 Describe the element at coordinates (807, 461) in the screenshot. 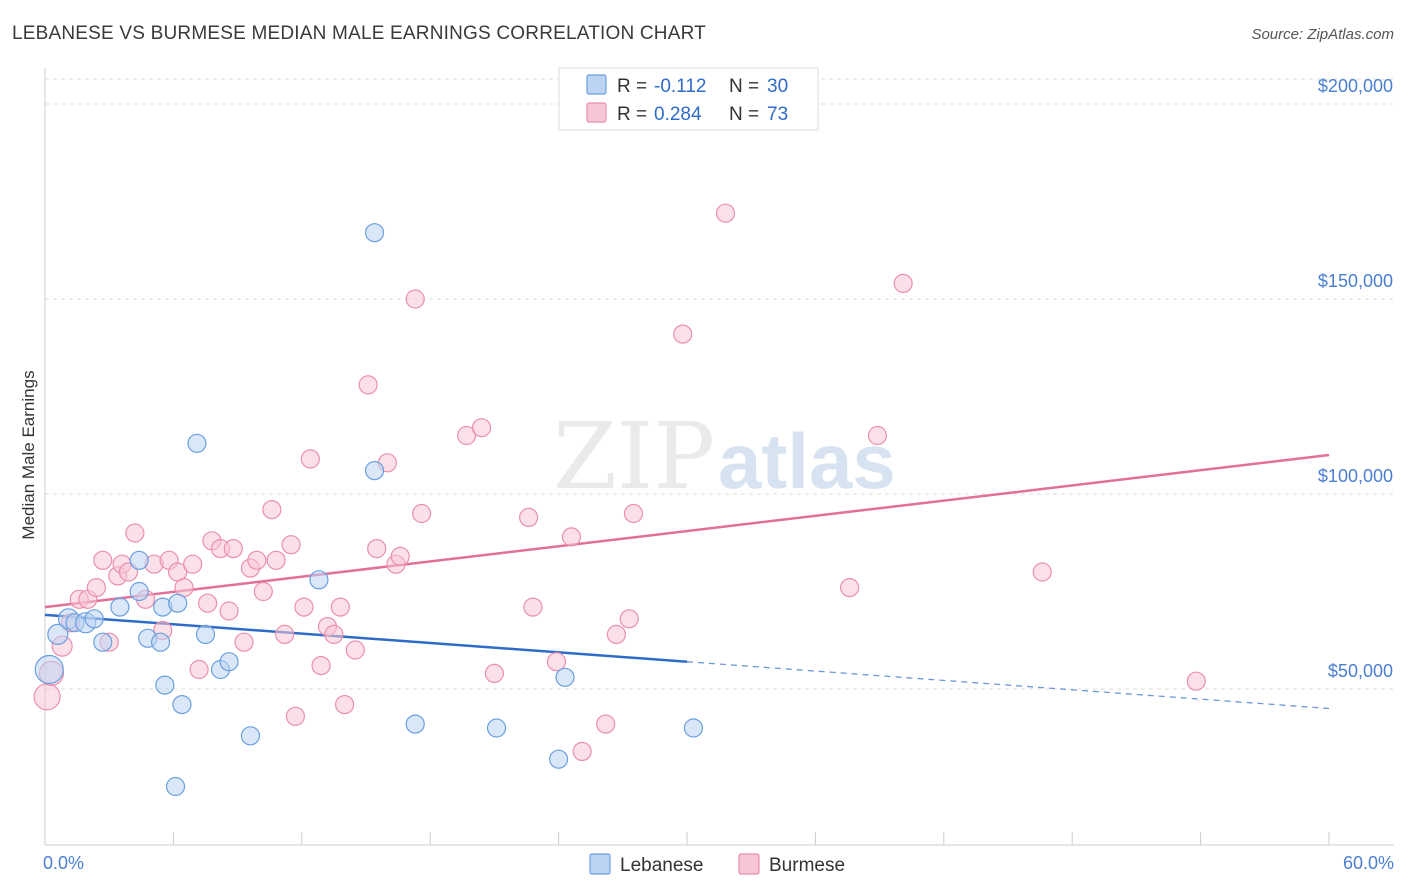

I see `watermark-atlas: atlas` at that location.